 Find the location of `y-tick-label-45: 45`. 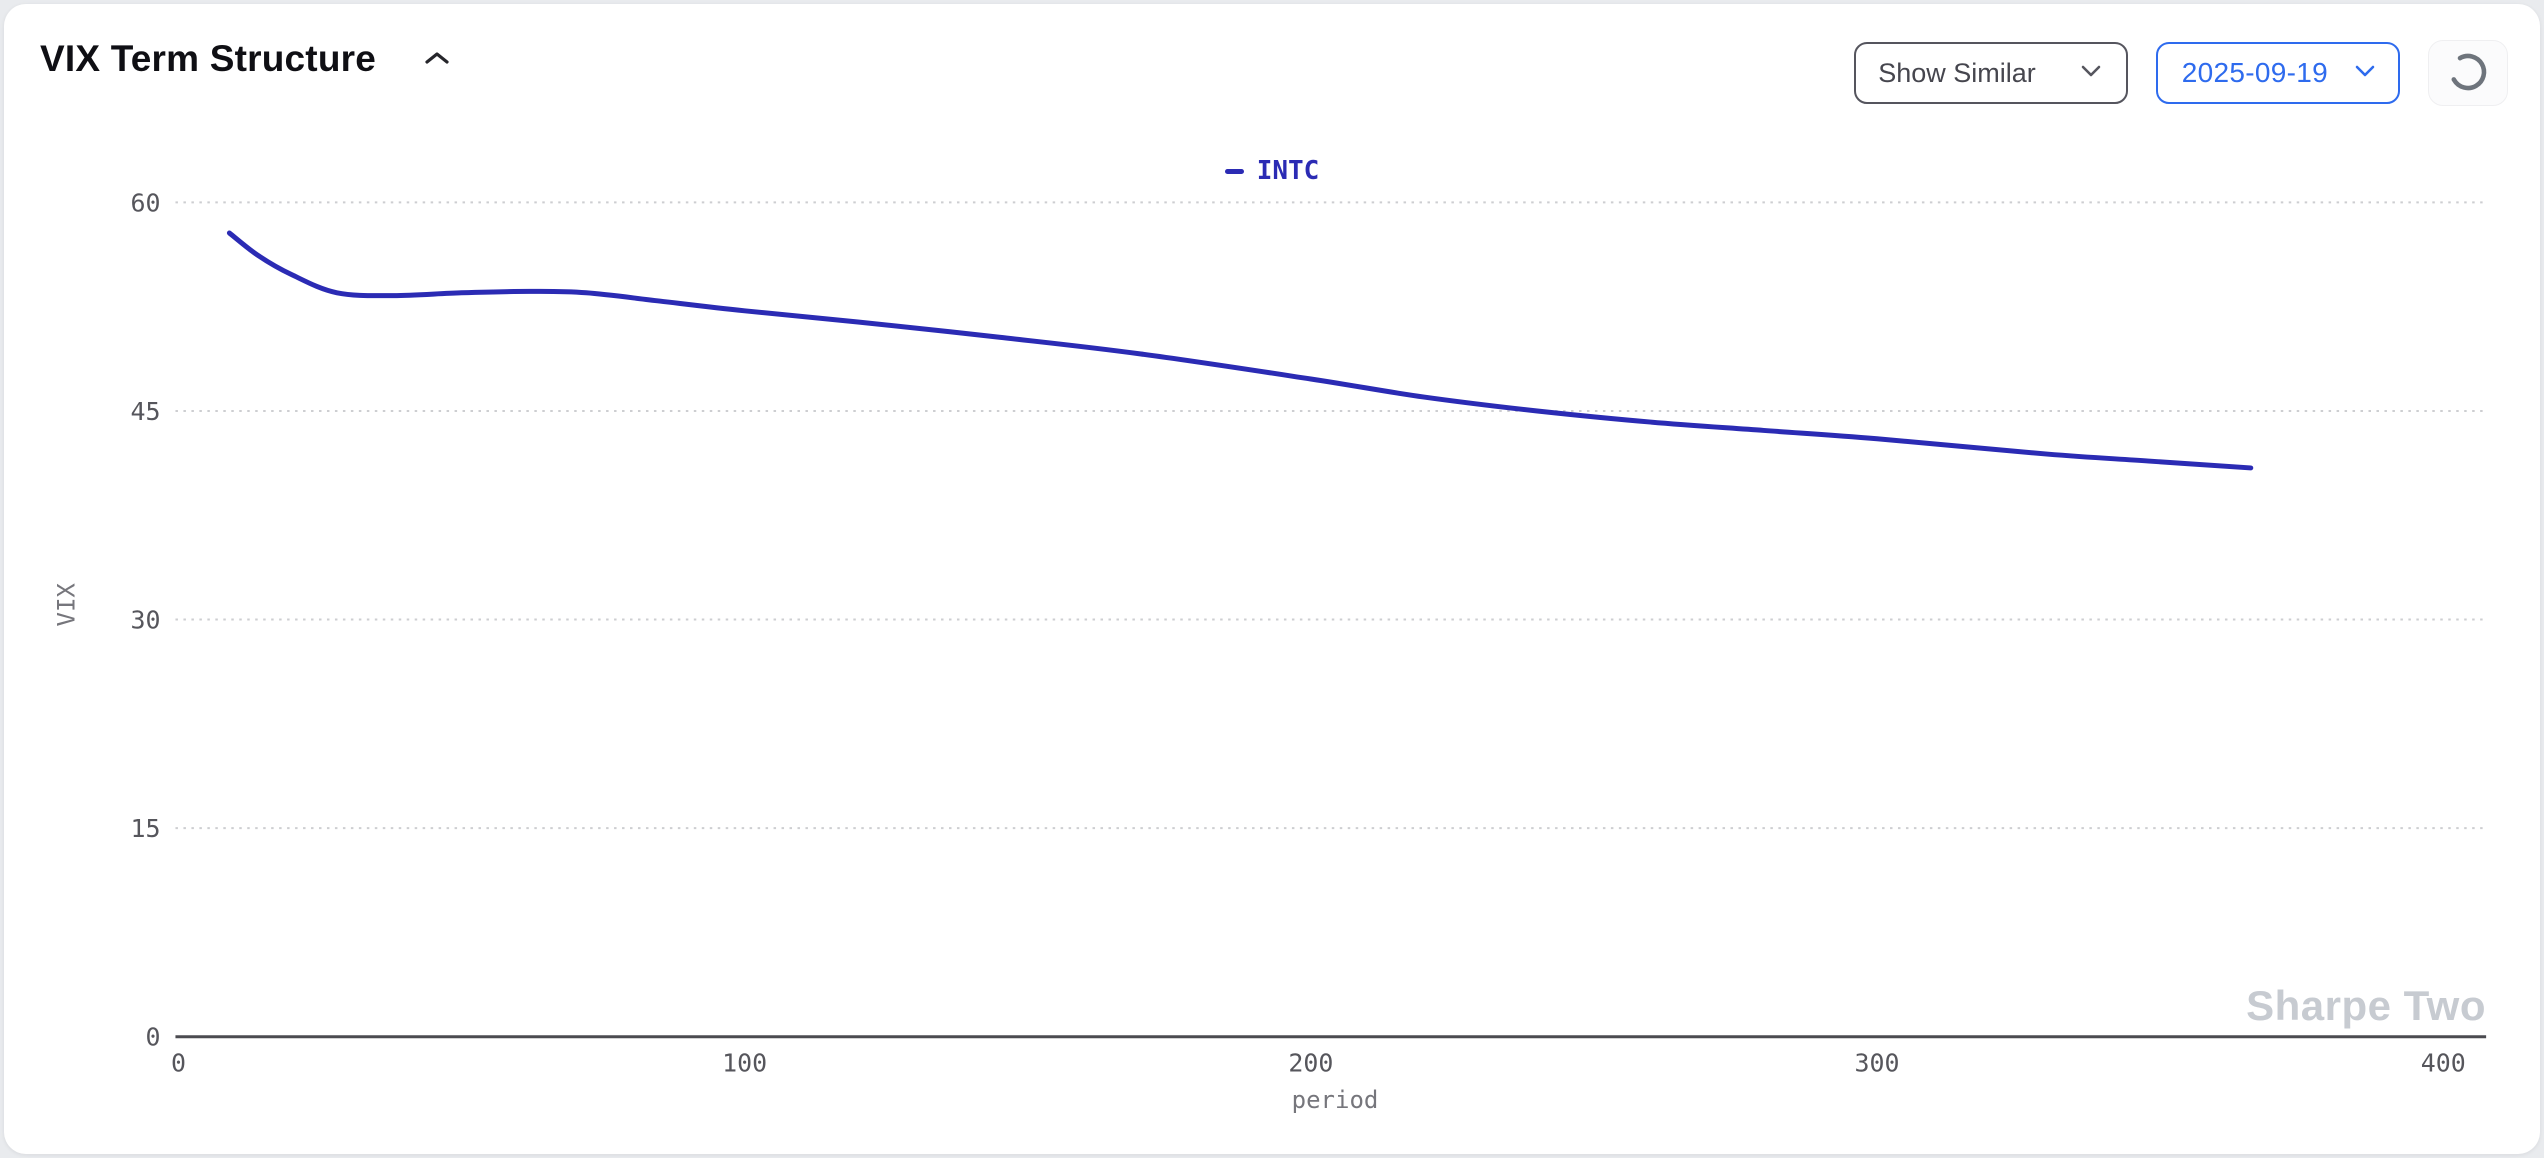

y-tick-label-45: 45 is located at coordinates (146, 411).